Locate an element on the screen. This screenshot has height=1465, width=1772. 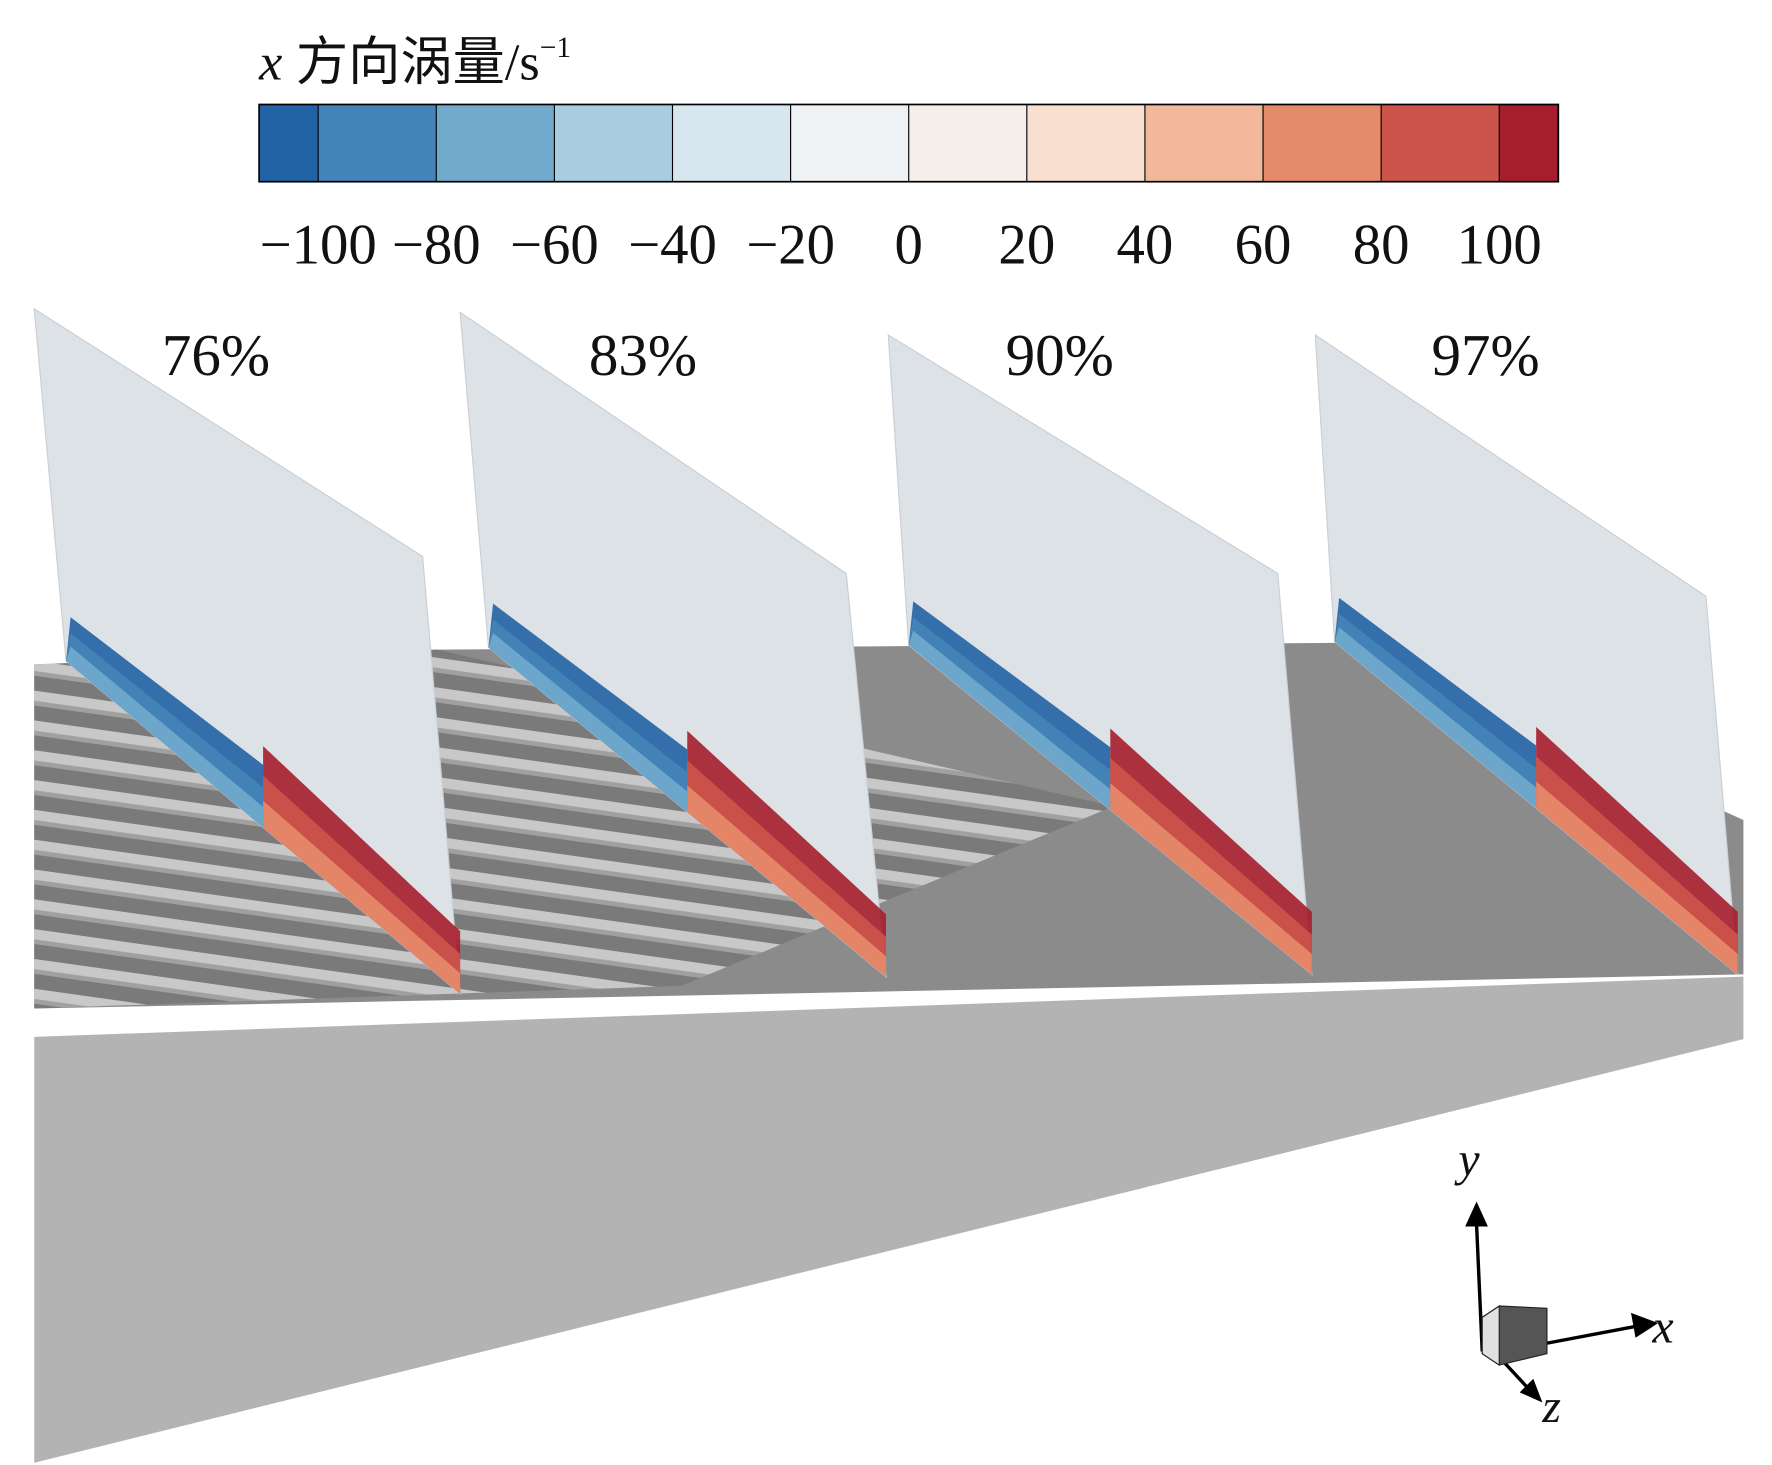
exponent: −1 is located at coordinates (555, 48).